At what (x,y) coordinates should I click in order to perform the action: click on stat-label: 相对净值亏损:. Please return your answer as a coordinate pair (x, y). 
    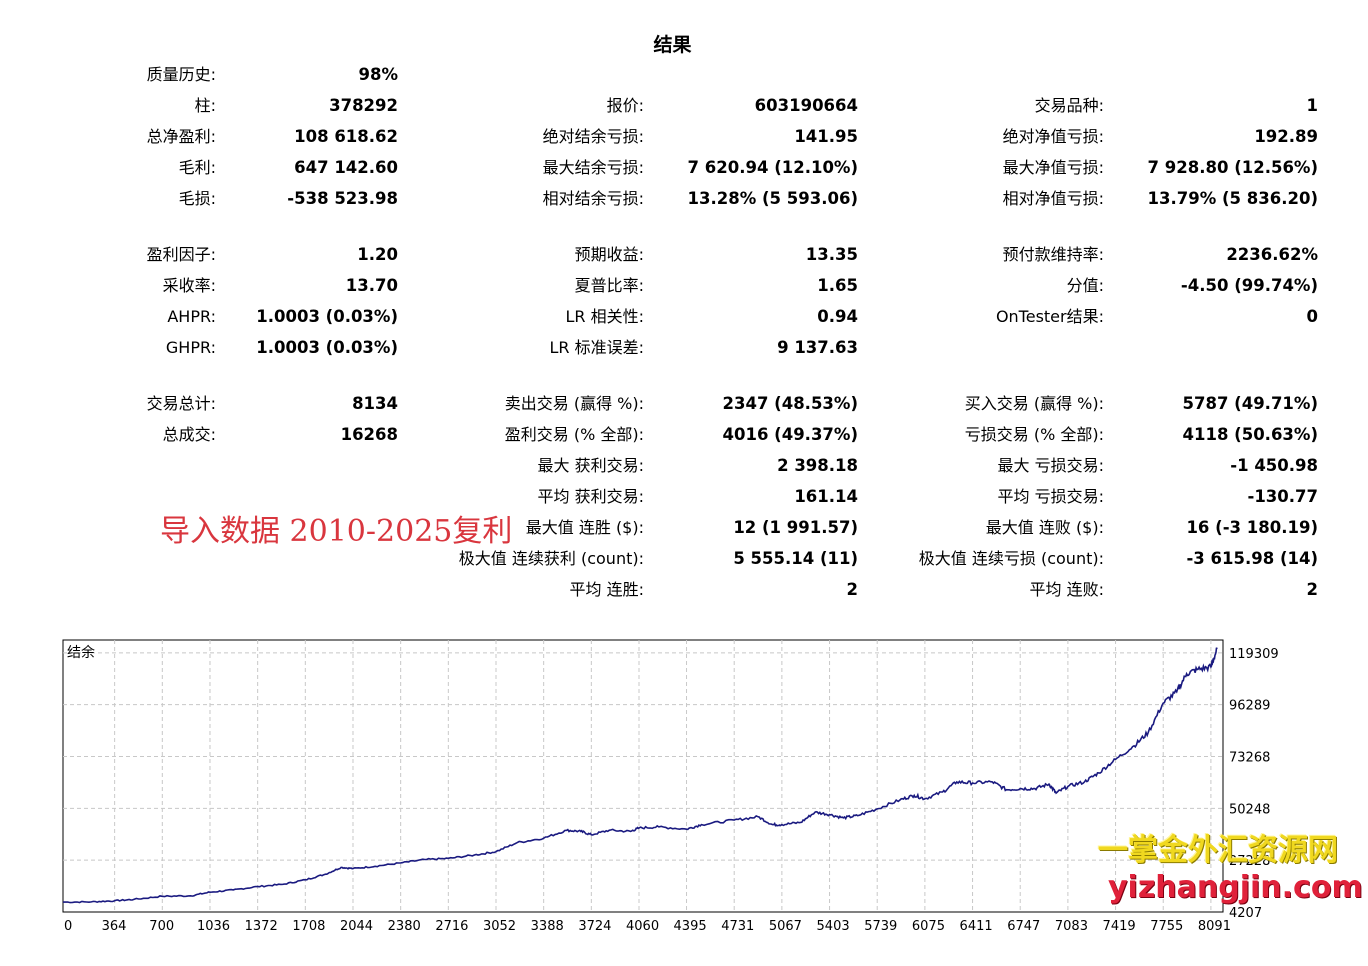
    Looking at the image, I should click on (1053, 198).